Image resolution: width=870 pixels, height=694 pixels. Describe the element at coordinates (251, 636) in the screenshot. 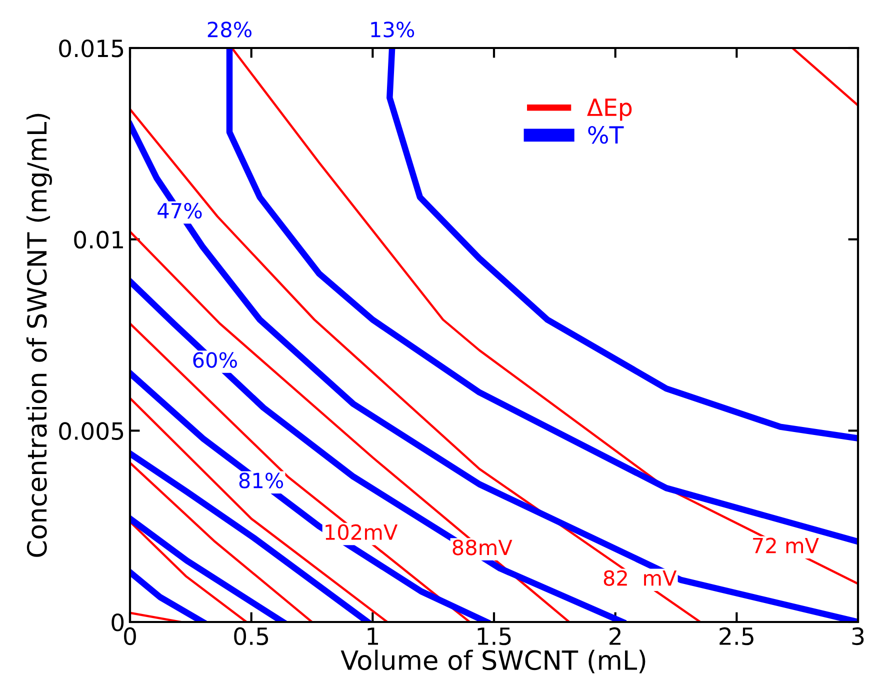

I see `x-tick-label: 0.5` at that location.